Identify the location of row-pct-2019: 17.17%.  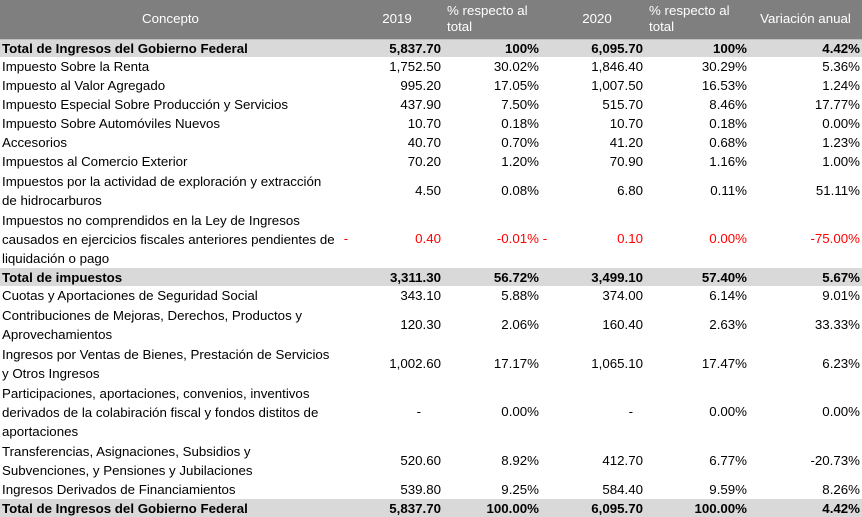
(516, 363).